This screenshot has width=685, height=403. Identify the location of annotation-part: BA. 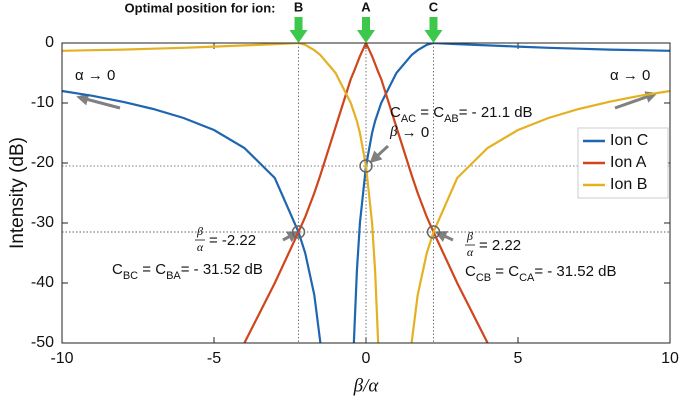
(173, 276).